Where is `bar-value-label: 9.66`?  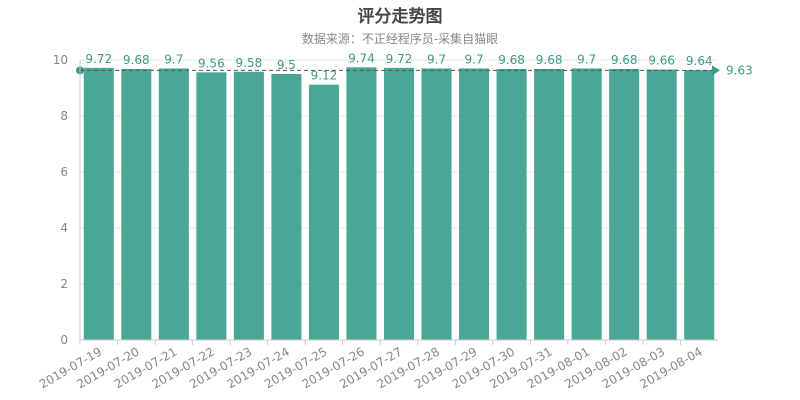 bar-value-label: 9.66 is located at coordinates (661, 61).